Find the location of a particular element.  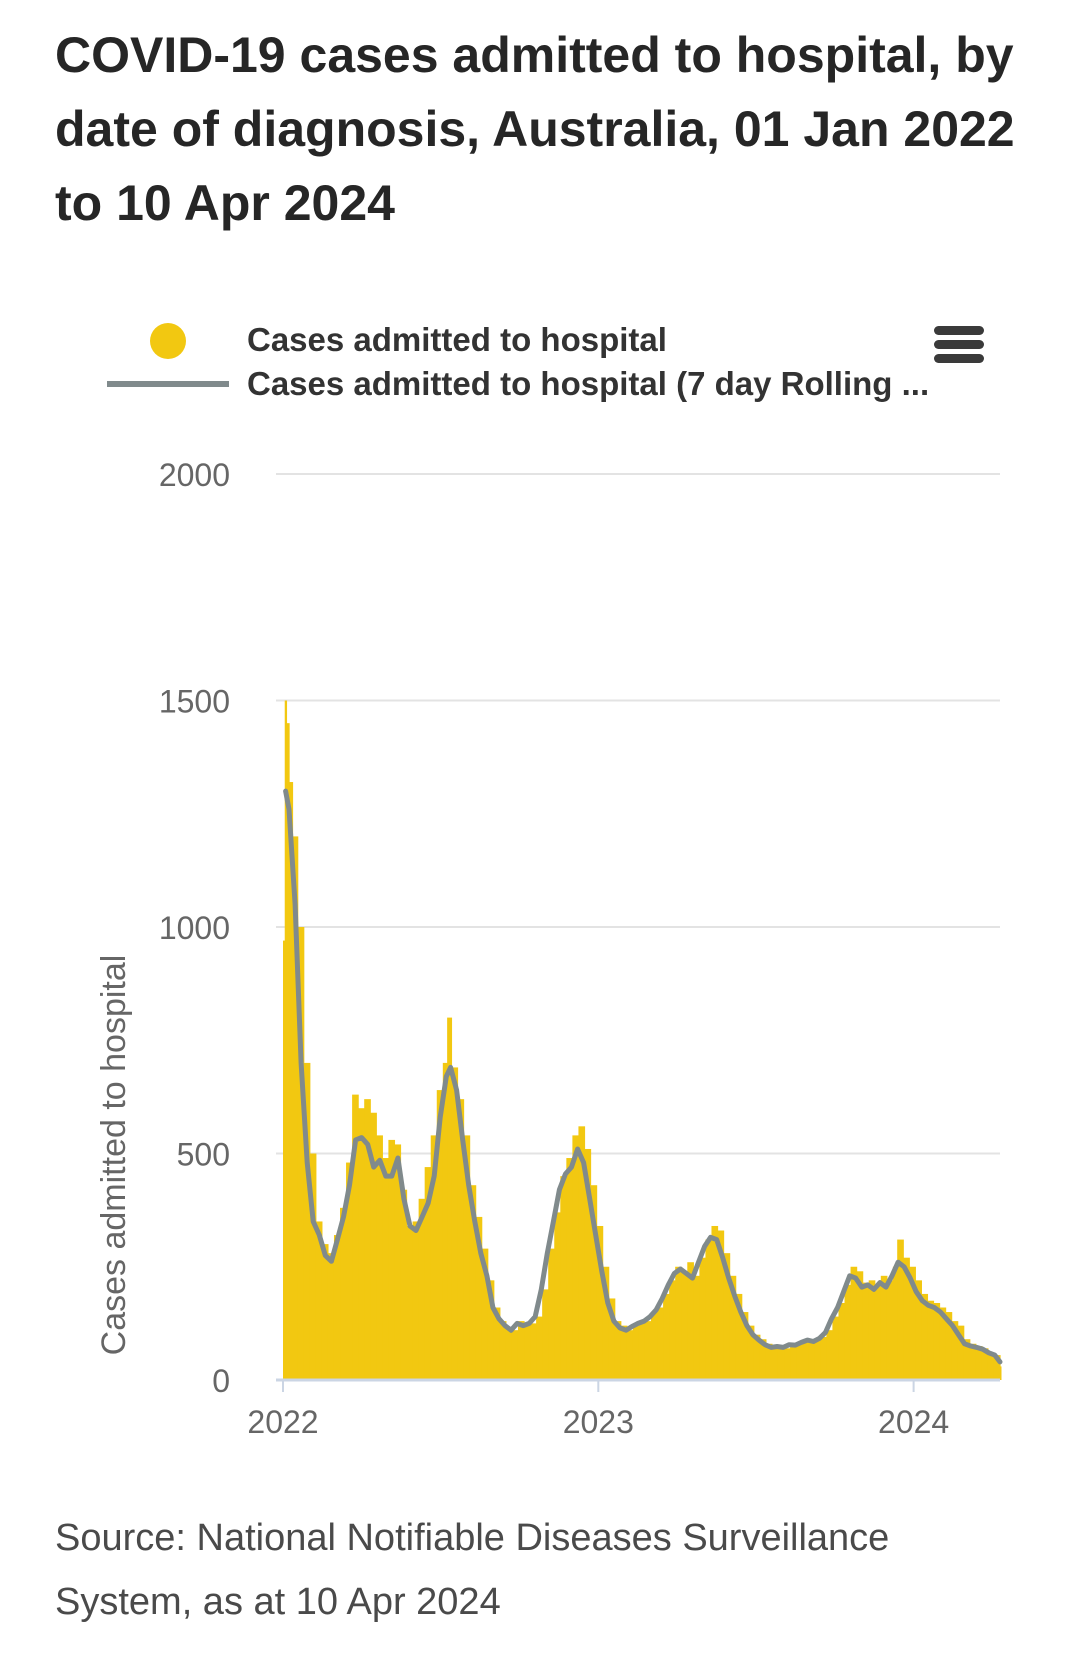

y-axis-title: Cases admitted to hospital is located at coordinates (114, 1155).